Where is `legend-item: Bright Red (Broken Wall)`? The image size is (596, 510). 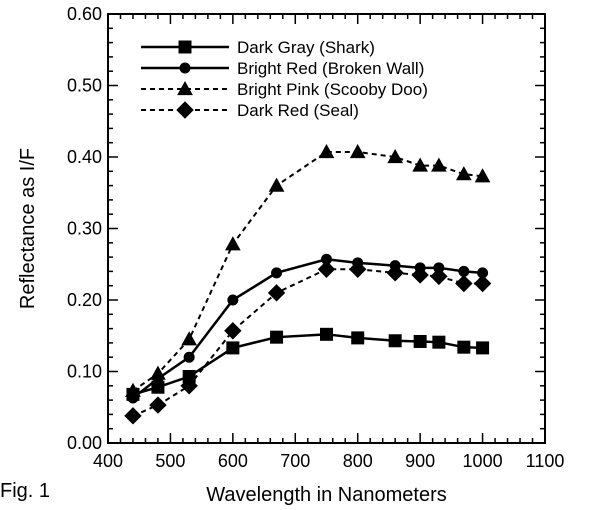 legend-item: Bright Red (Broken Wall) is located at coordinates (282, 68).